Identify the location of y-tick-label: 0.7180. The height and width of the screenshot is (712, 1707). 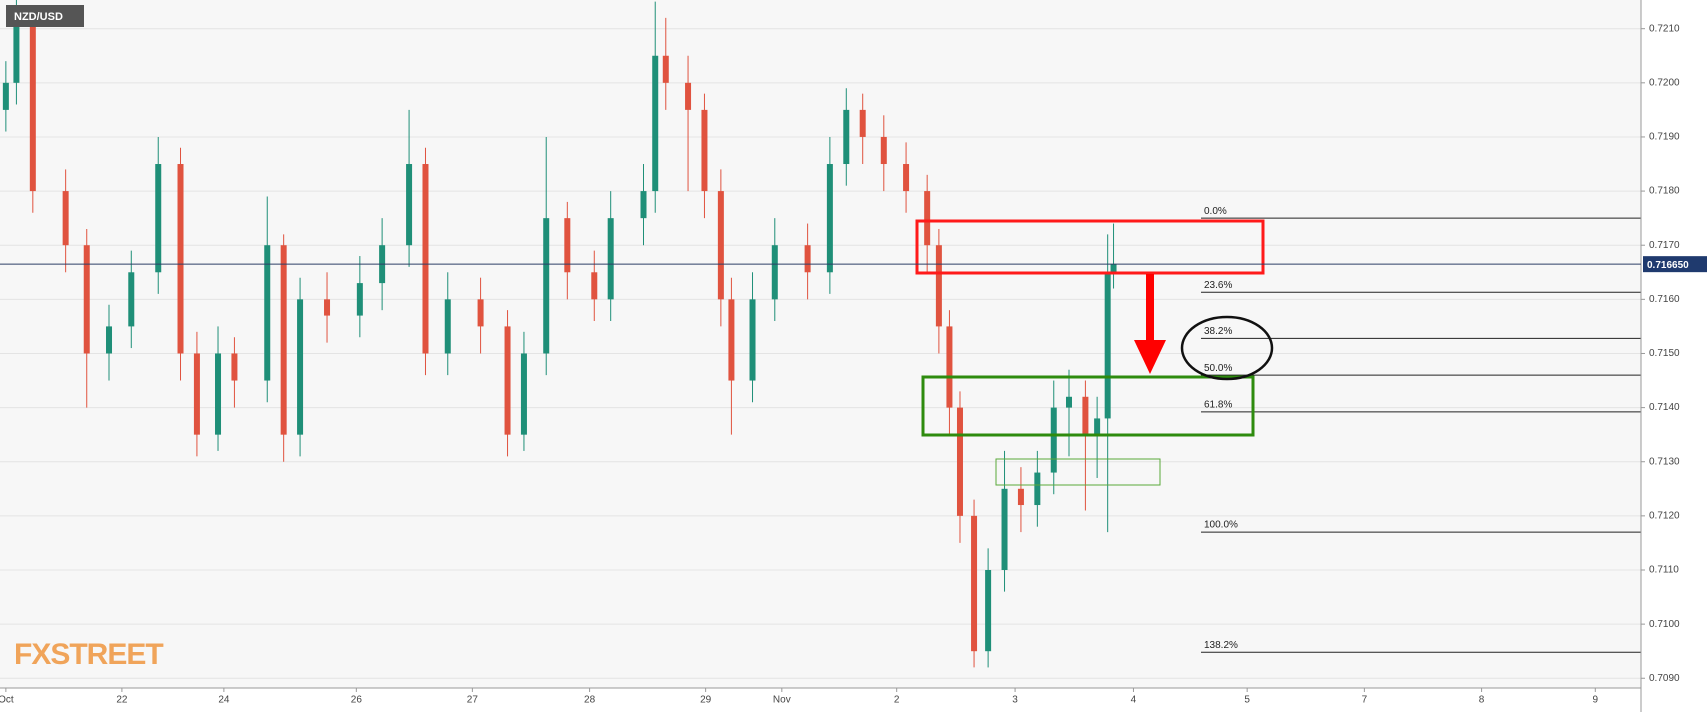
(1664, 191).